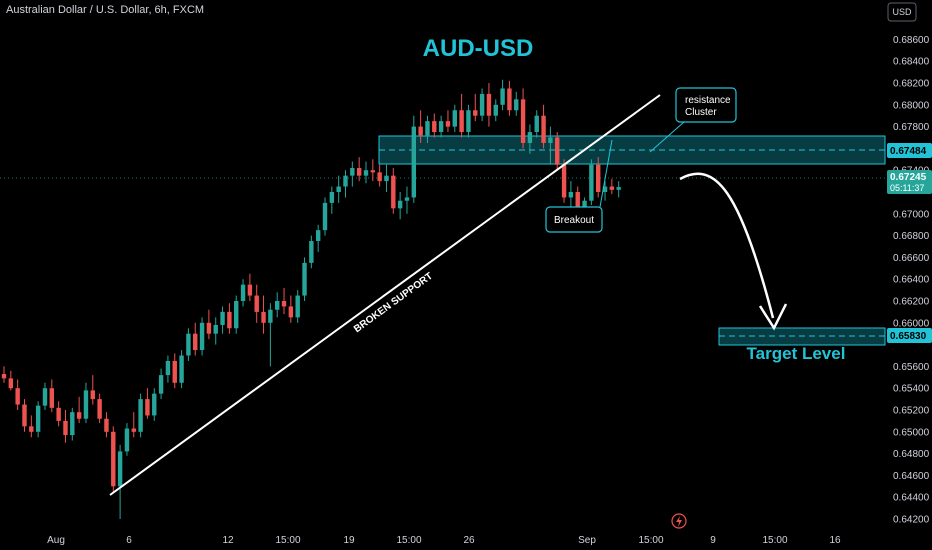 Image resolution: width=932 pixels, height=550 pixels. What do you see at coordinates (835, 540) in the screenshot?
I see `time-tick-label: 16` at bounding box center [835, 540].